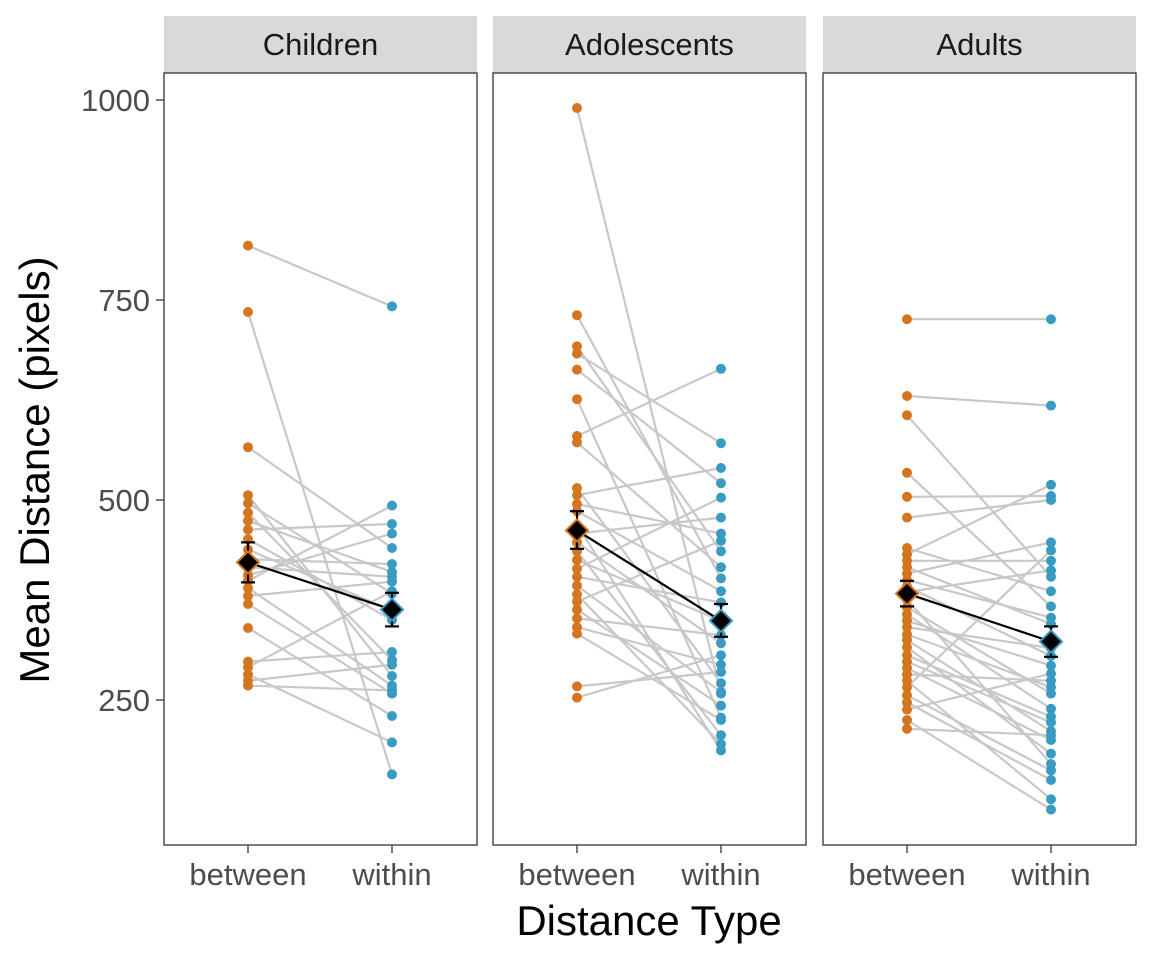 This screenshot has height=960, width=1152. I want to click on facet-strip-label: Adolescents, so click(649, 44).